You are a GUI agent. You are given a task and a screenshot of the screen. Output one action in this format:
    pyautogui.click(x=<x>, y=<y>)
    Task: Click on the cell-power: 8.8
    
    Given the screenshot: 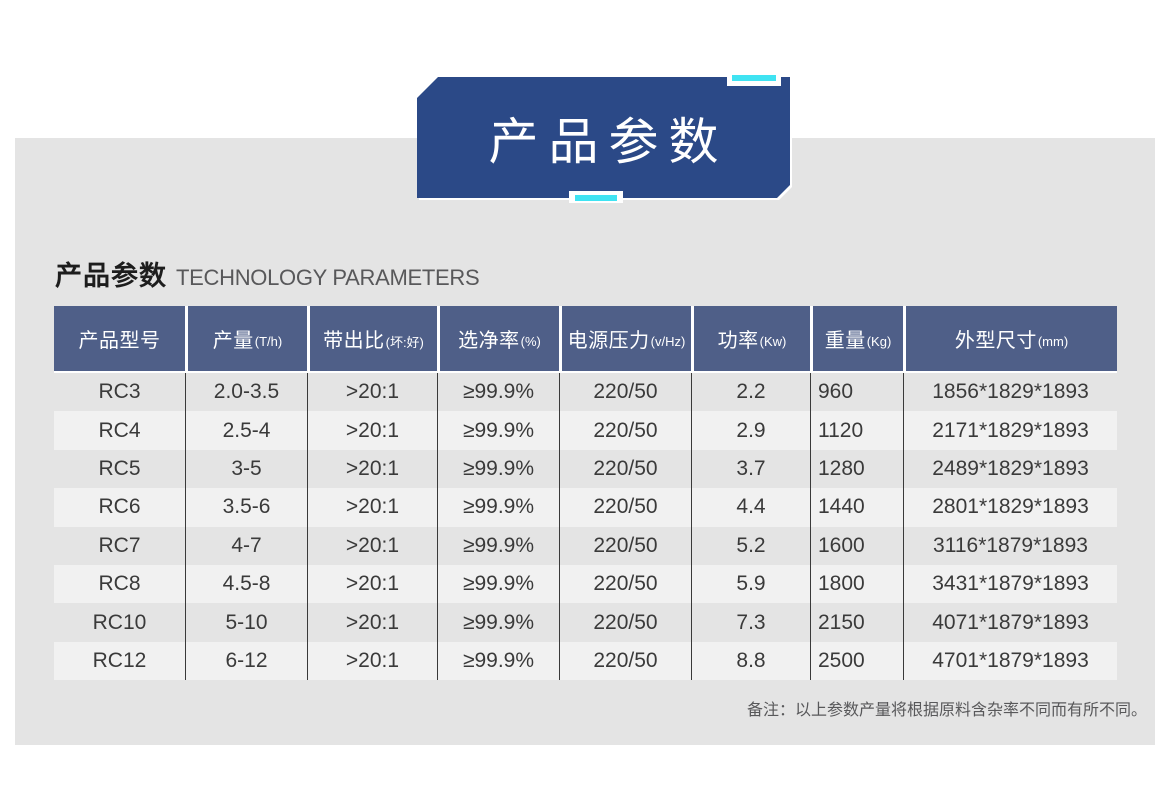 What is the action you would take?
    pyautogui.click(x=750, y=661)
    